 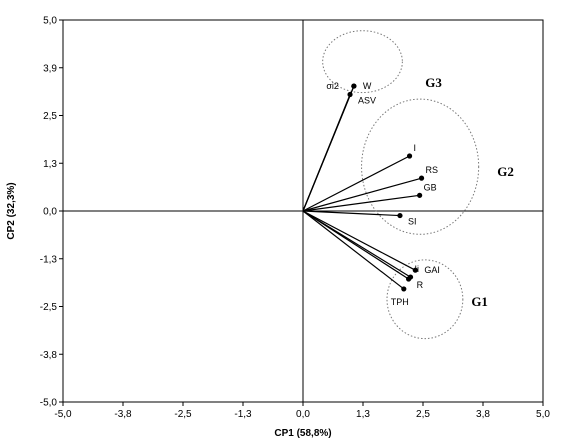 I want to click on x-tick-label: 1,3, so click(x=363, y=414).